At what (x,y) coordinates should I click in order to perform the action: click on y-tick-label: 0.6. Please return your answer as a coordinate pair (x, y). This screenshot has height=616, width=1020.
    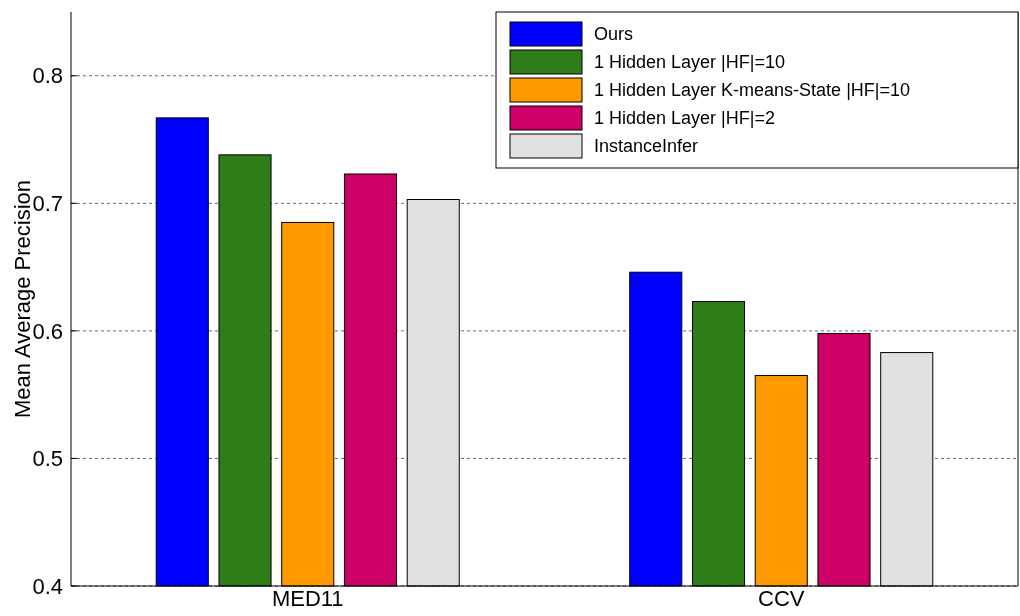
    Looking at the image, I should click on (47, 331).